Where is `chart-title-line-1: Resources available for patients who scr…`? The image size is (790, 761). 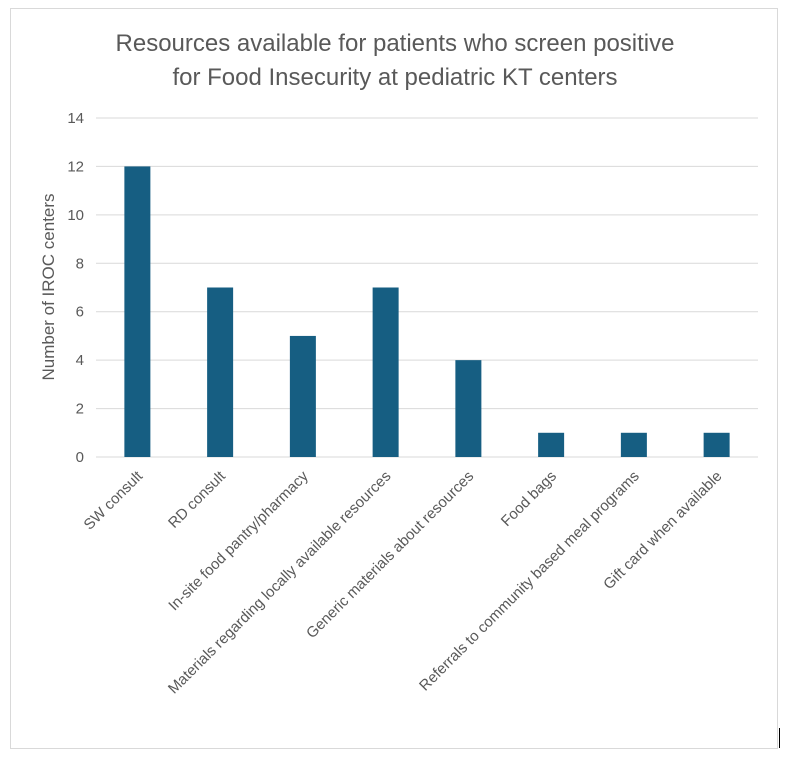 chart-title-line-1: Resources available for patients who scr… is located at coordinates (395, 43).